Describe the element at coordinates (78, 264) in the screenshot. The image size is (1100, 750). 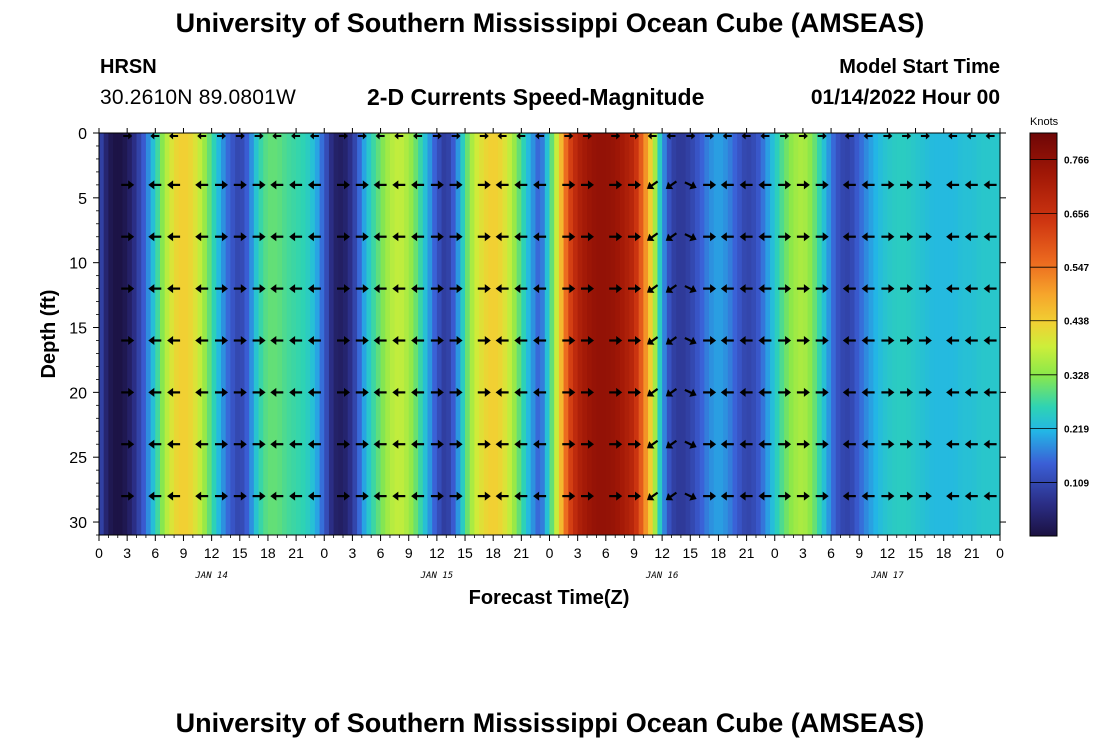
I see `y-tick-label: 10` at that location.